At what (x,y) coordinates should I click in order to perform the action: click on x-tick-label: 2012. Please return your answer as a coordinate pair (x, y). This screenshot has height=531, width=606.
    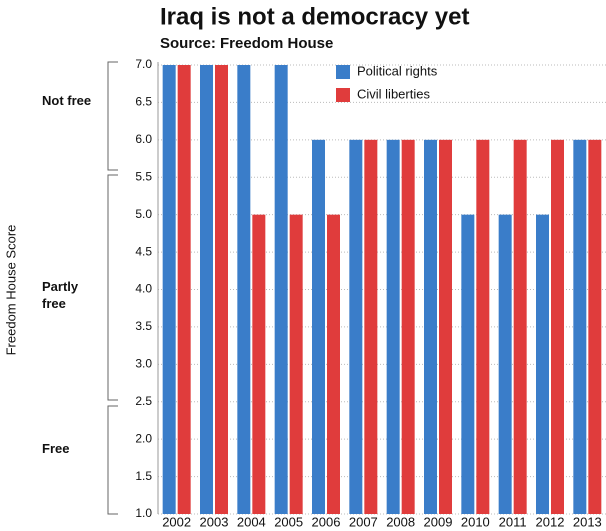
    Looking at the image, I should click on (550, 521).